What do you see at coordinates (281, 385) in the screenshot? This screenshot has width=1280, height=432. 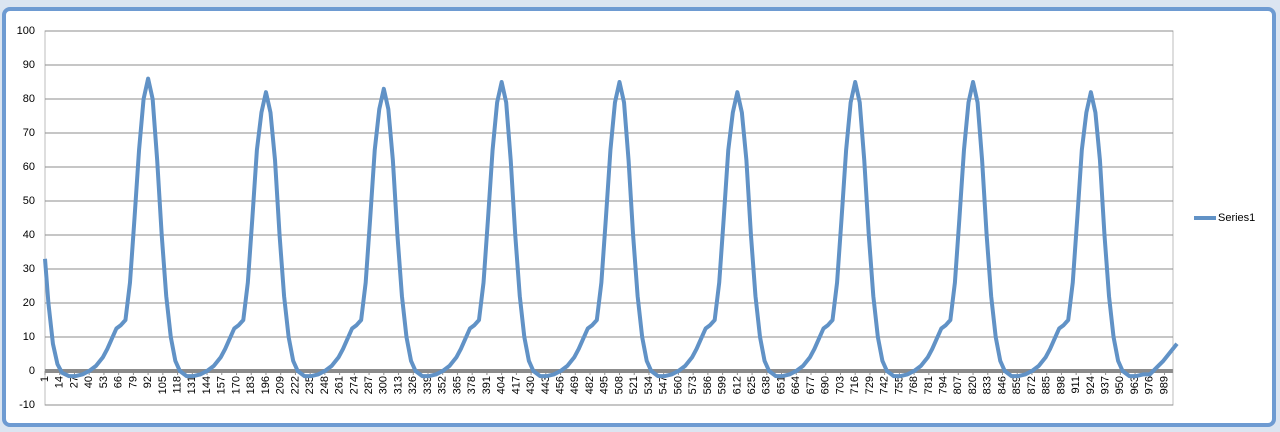 I see `x-tick-label: 209` at bounding box center [281, 385].